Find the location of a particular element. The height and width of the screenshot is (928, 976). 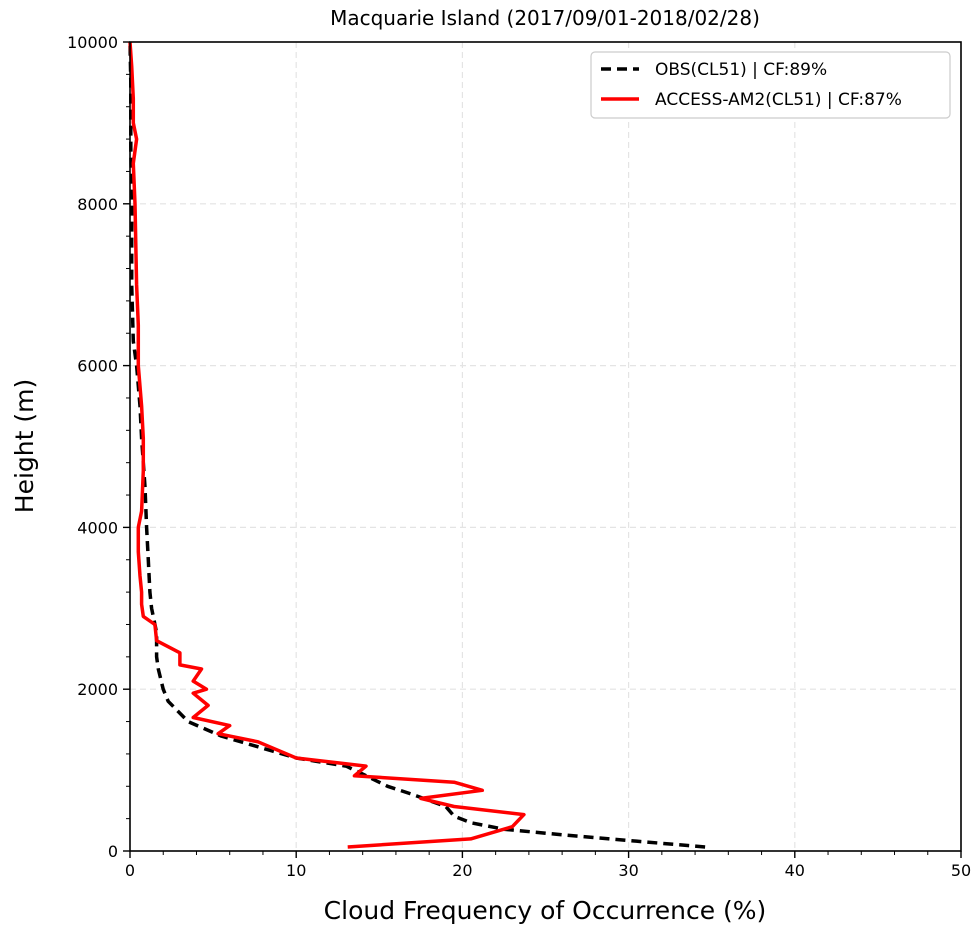

legend-label-access: ACCESS-AM2(CL51) | CF:87% is located at coordinates (778, 100).